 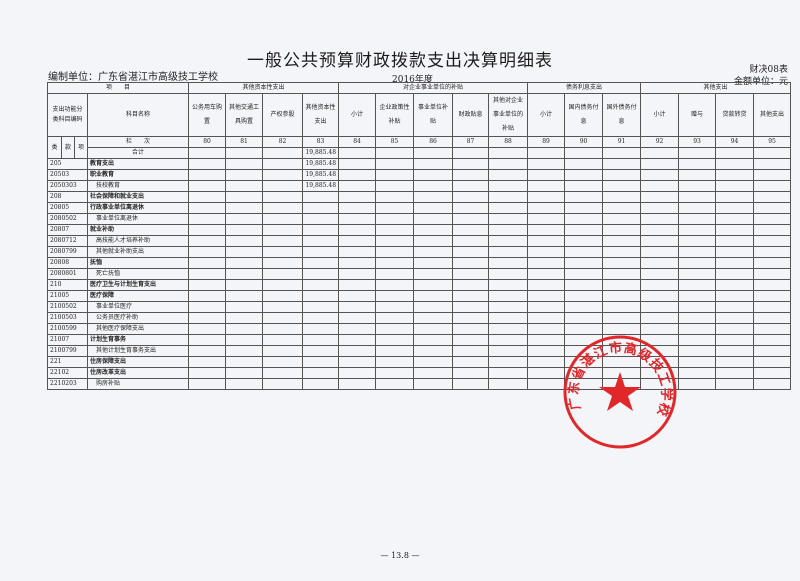 What do you see at coordinates (67, 164) in the screenshot?
I see `row-code: 205` at bounding box center [67, 164].